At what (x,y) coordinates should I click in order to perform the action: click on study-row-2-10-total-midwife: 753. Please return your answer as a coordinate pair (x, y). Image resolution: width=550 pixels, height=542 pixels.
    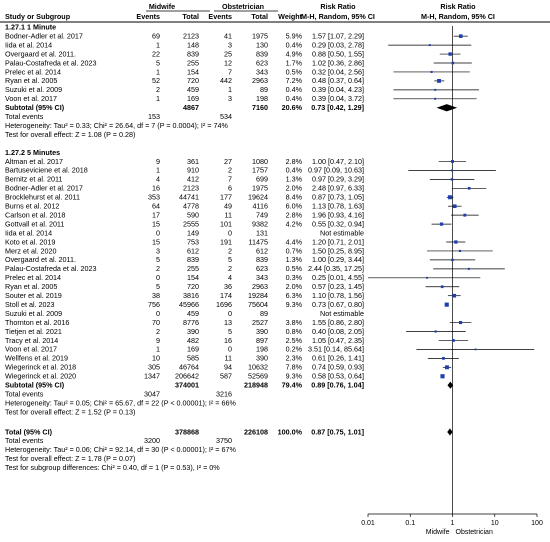
    Looking at the image, I should click on (193, 241).